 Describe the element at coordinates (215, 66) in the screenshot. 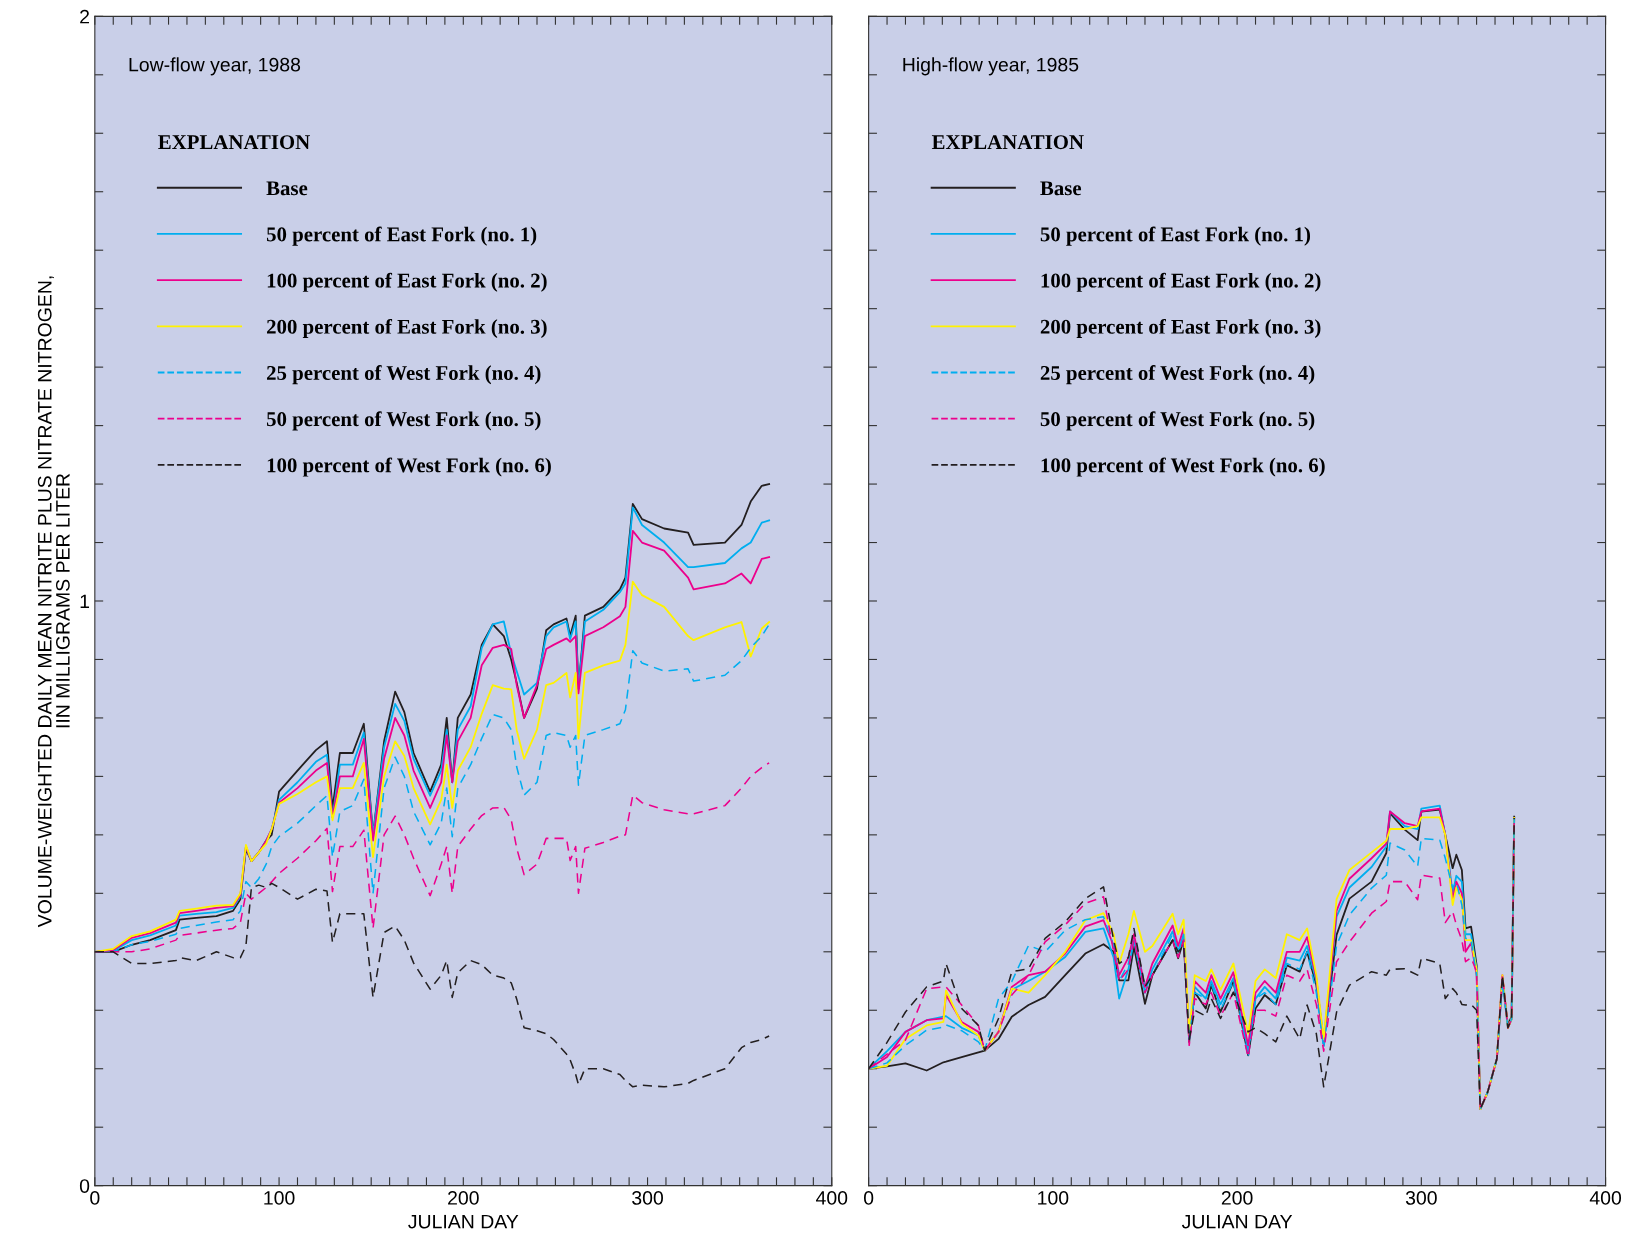

I see `text: Low-flow year, 1988` at that location.